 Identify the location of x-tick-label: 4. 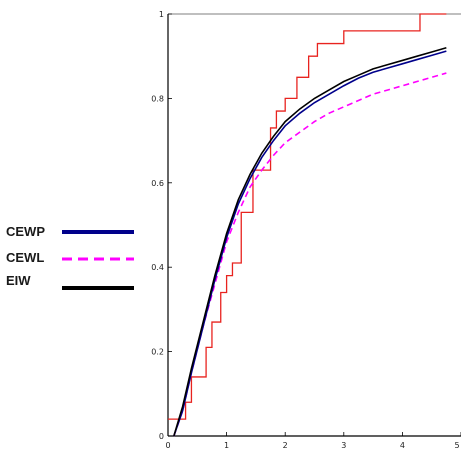
(402, 445).